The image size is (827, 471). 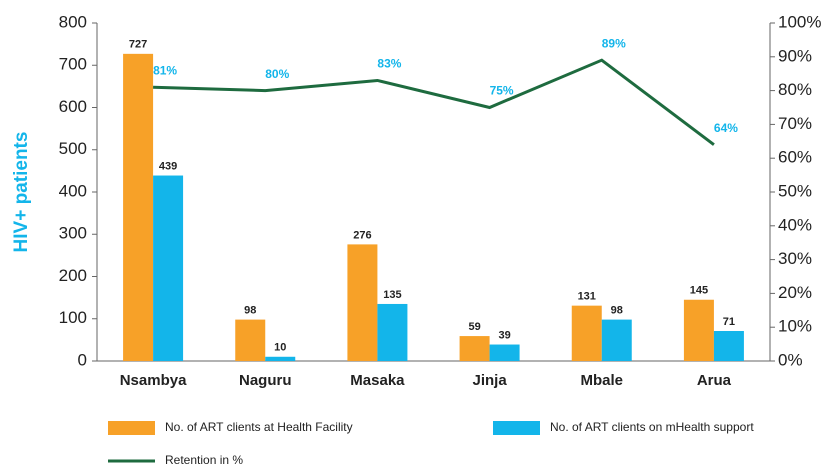 I want to click on y2-tick-label: 100%, so click(x=799, y=21).